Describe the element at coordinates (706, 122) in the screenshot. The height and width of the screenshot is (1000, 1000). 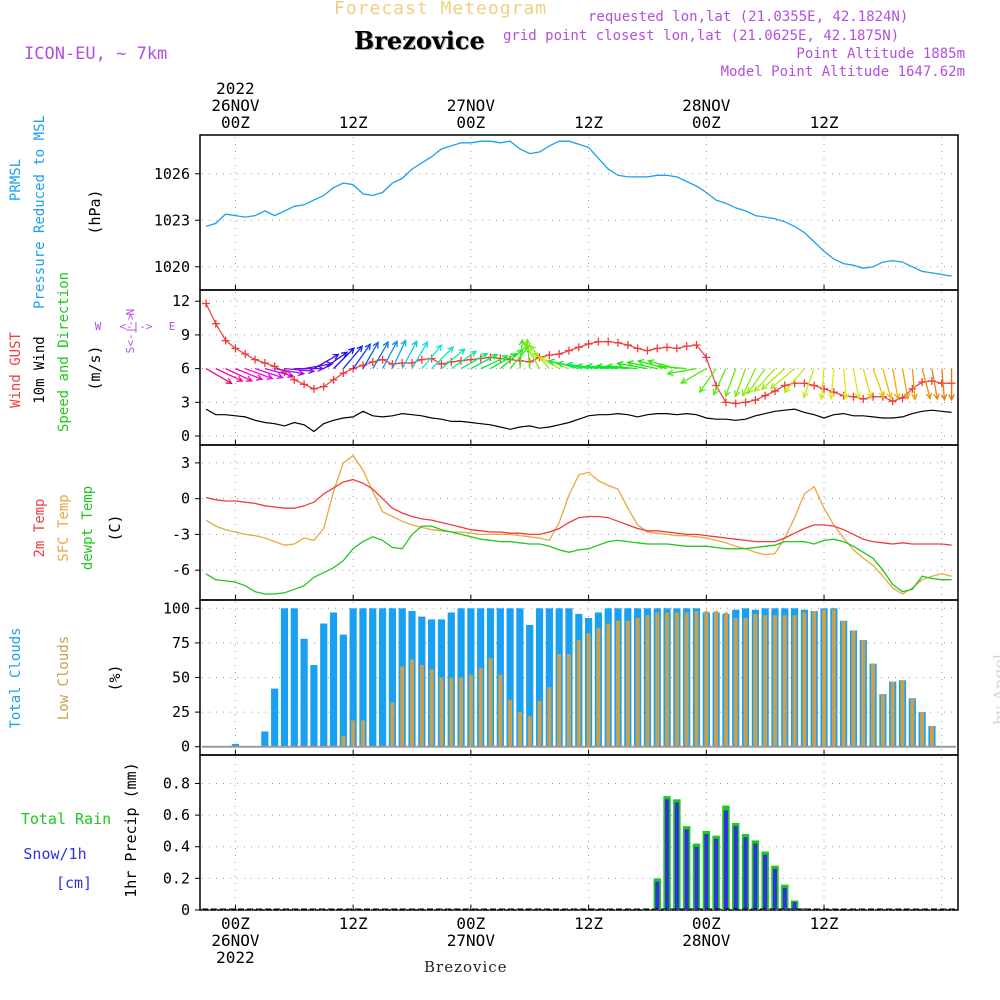
I see `x-label-top: 00Z` at that location.